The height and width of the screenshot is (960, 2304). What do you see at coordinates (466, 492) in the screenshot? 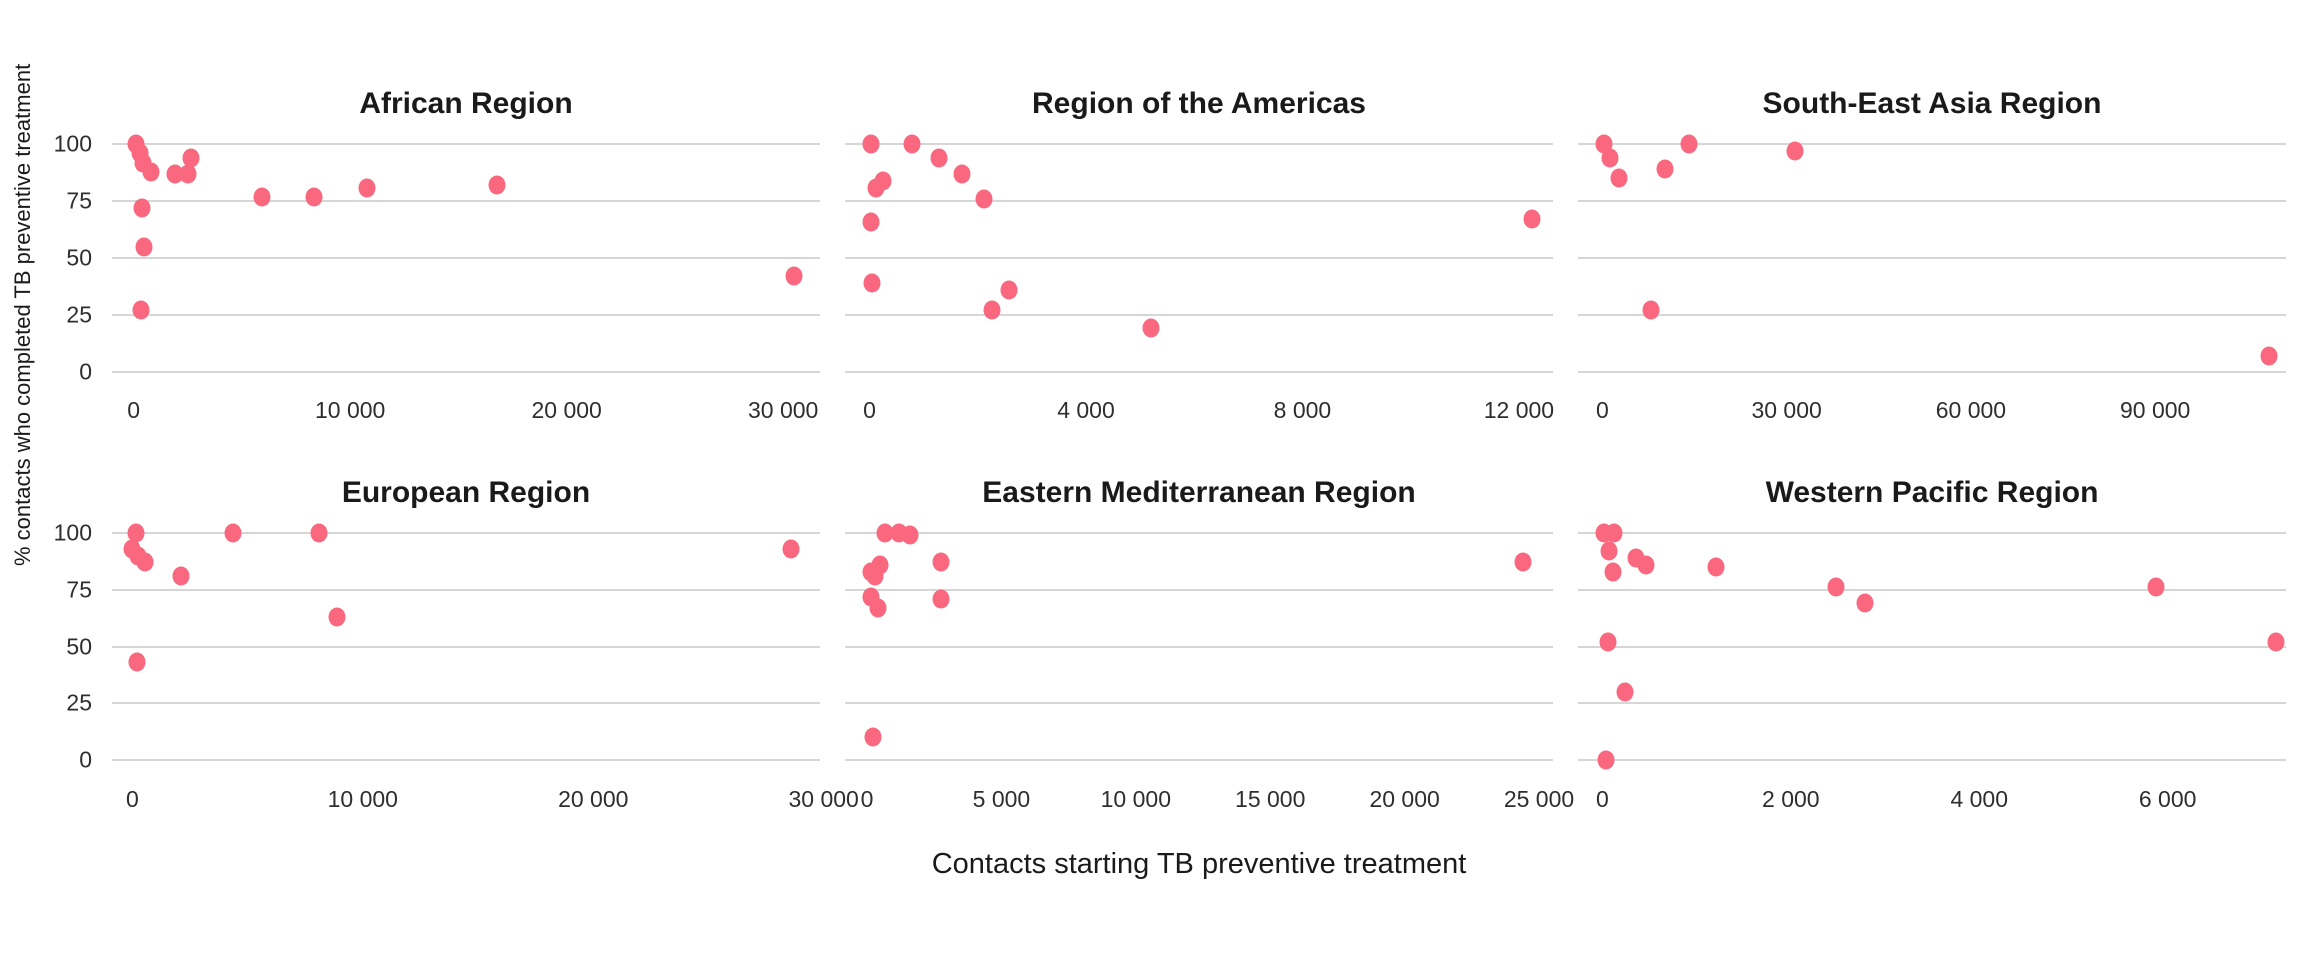
I see `panel-title: European Region` at bounding box center [466, 492].